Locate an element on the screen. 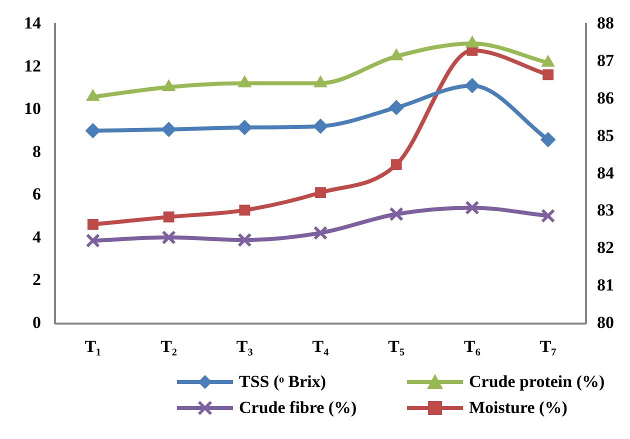 The image size is (630, 439). x-tick-label: T₃ is located at coordinates (244, 346).